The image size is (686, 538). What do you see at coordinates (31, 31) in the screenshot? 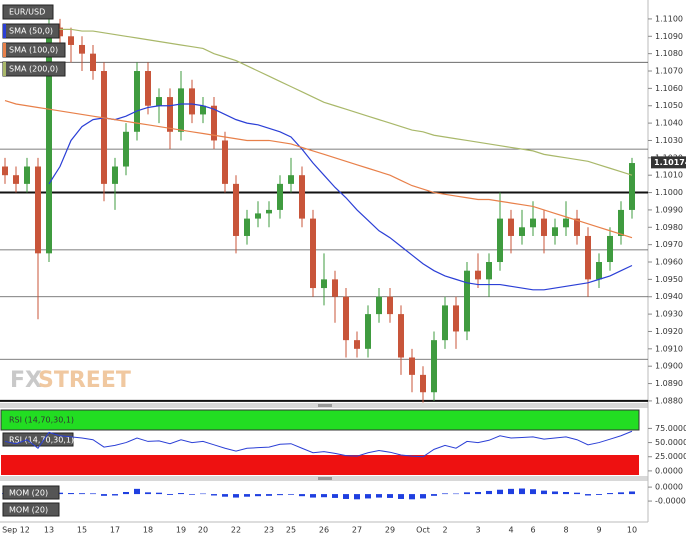
I see `legend-item: SMA (50,0)` at bounding box center [31, 31].